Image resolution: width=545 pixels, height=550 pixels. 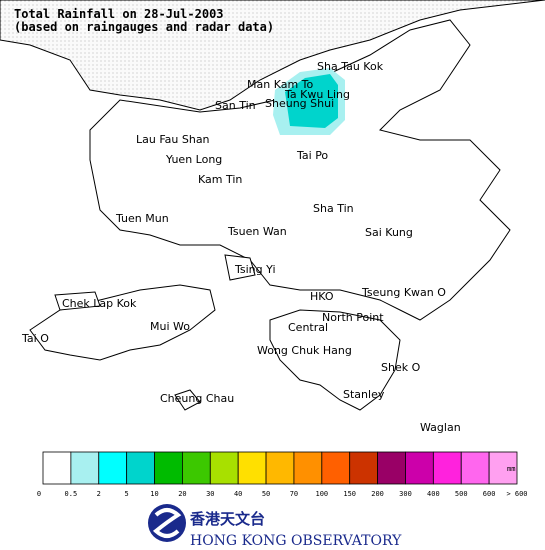 I want to click on place-label: Man Kam To, so click(x=280, y=84).